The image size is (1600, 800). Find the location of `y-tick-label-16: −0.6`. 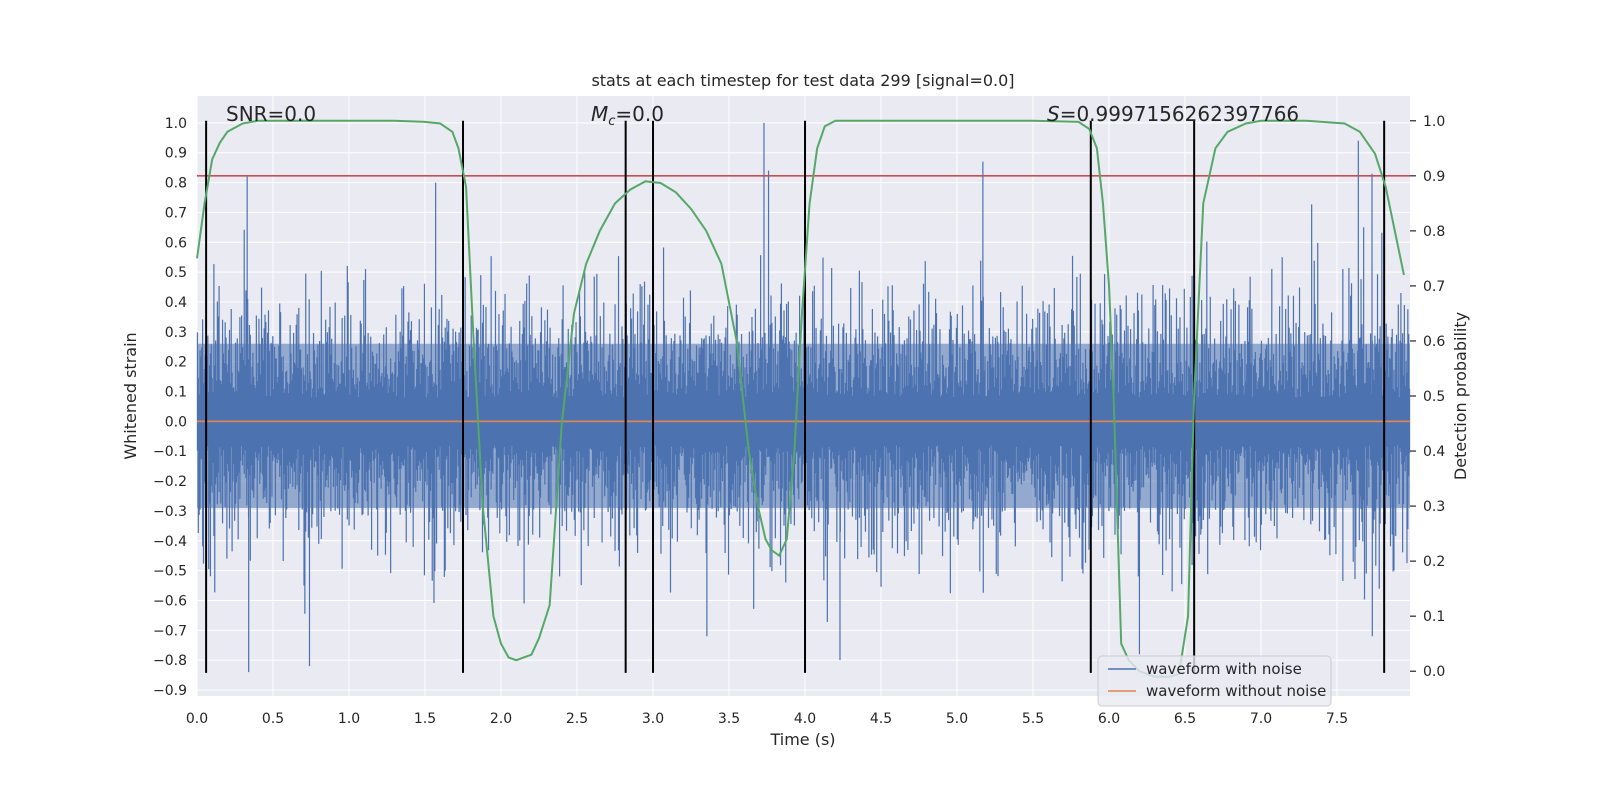

y-tick-label-16: −0.6 is located at coordinates (170, 601).